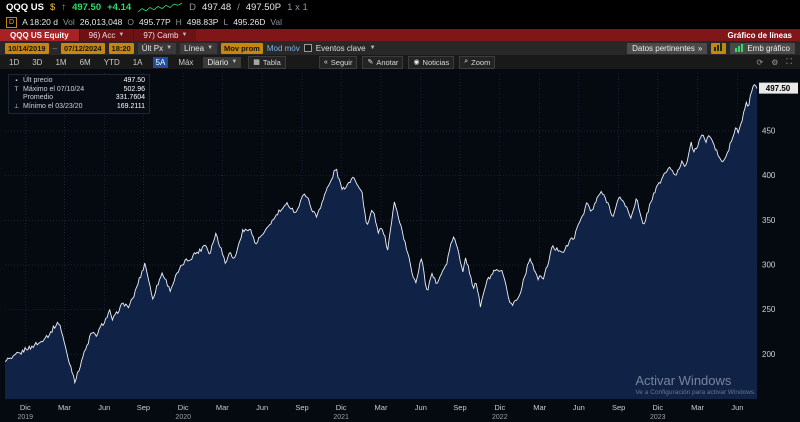 The image size is (800, 422). Describe the element at coordinates (38, 97) in the screenshot. I see `legend-label: Promedio` at that location.